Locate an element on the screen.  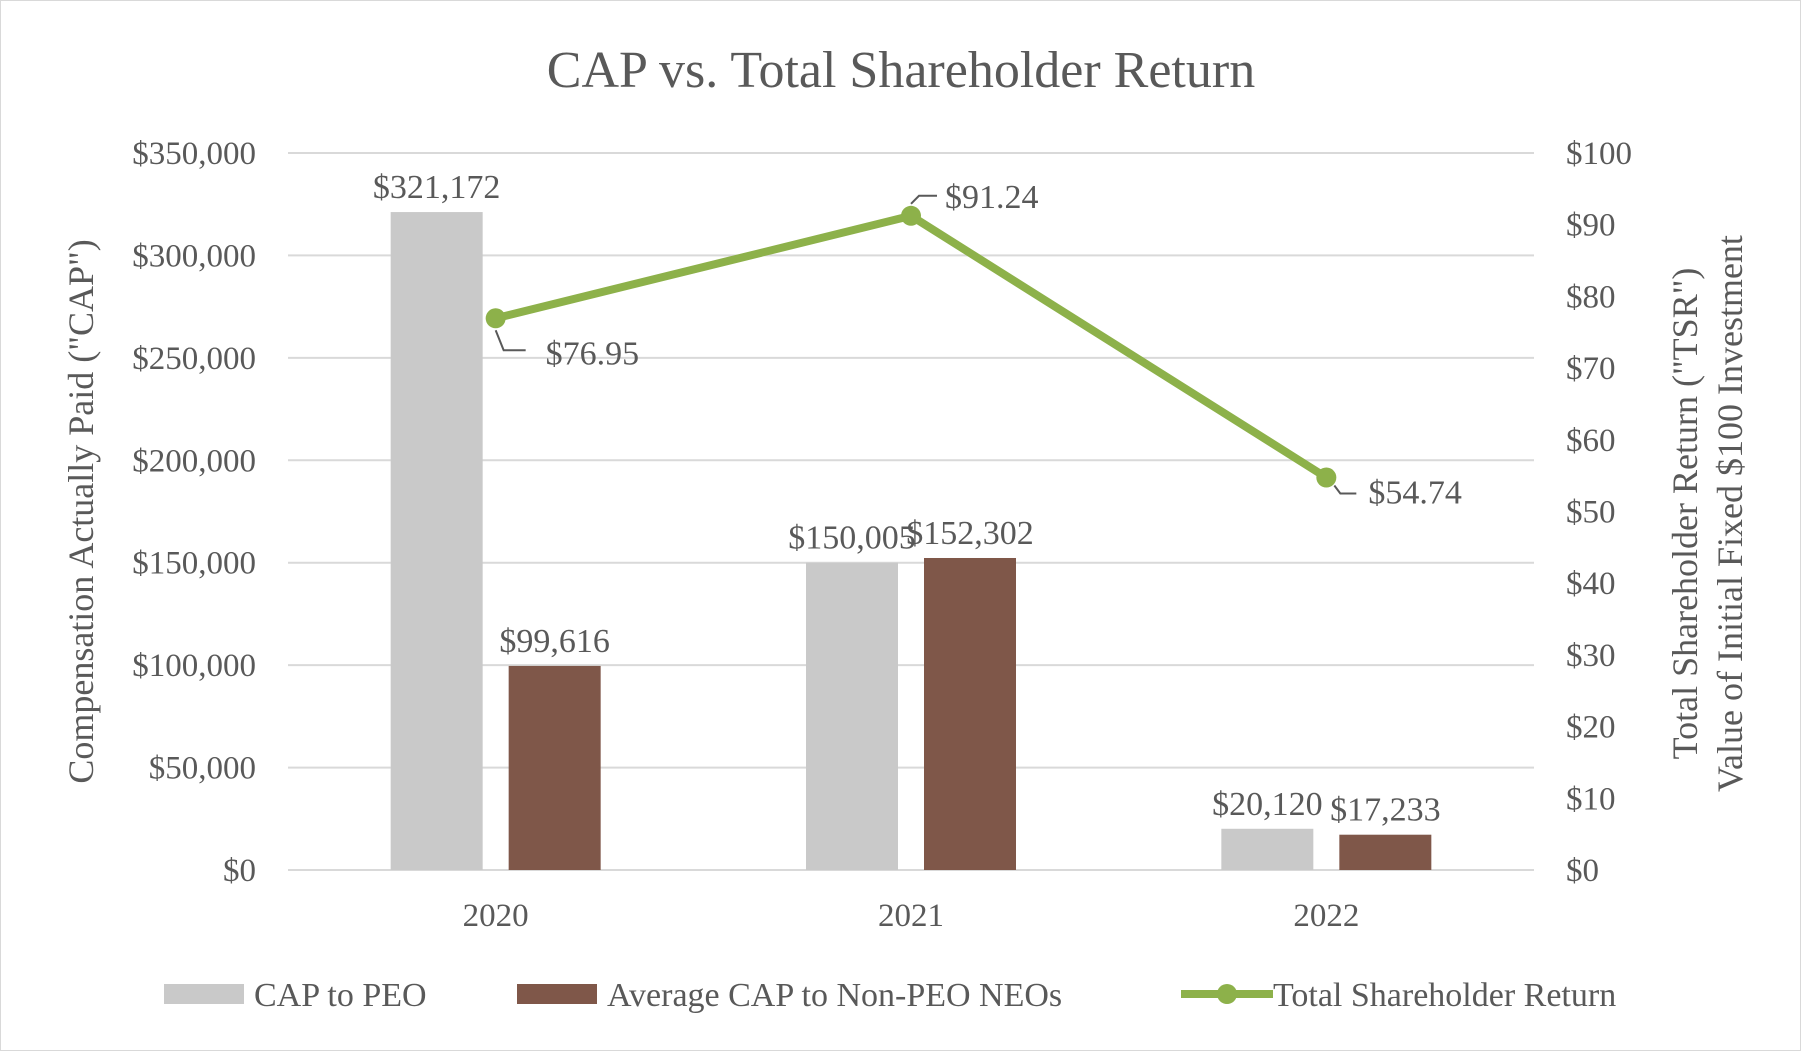
cap-to-peo-data-label: $321,172 is located at coordinates (437, 187).